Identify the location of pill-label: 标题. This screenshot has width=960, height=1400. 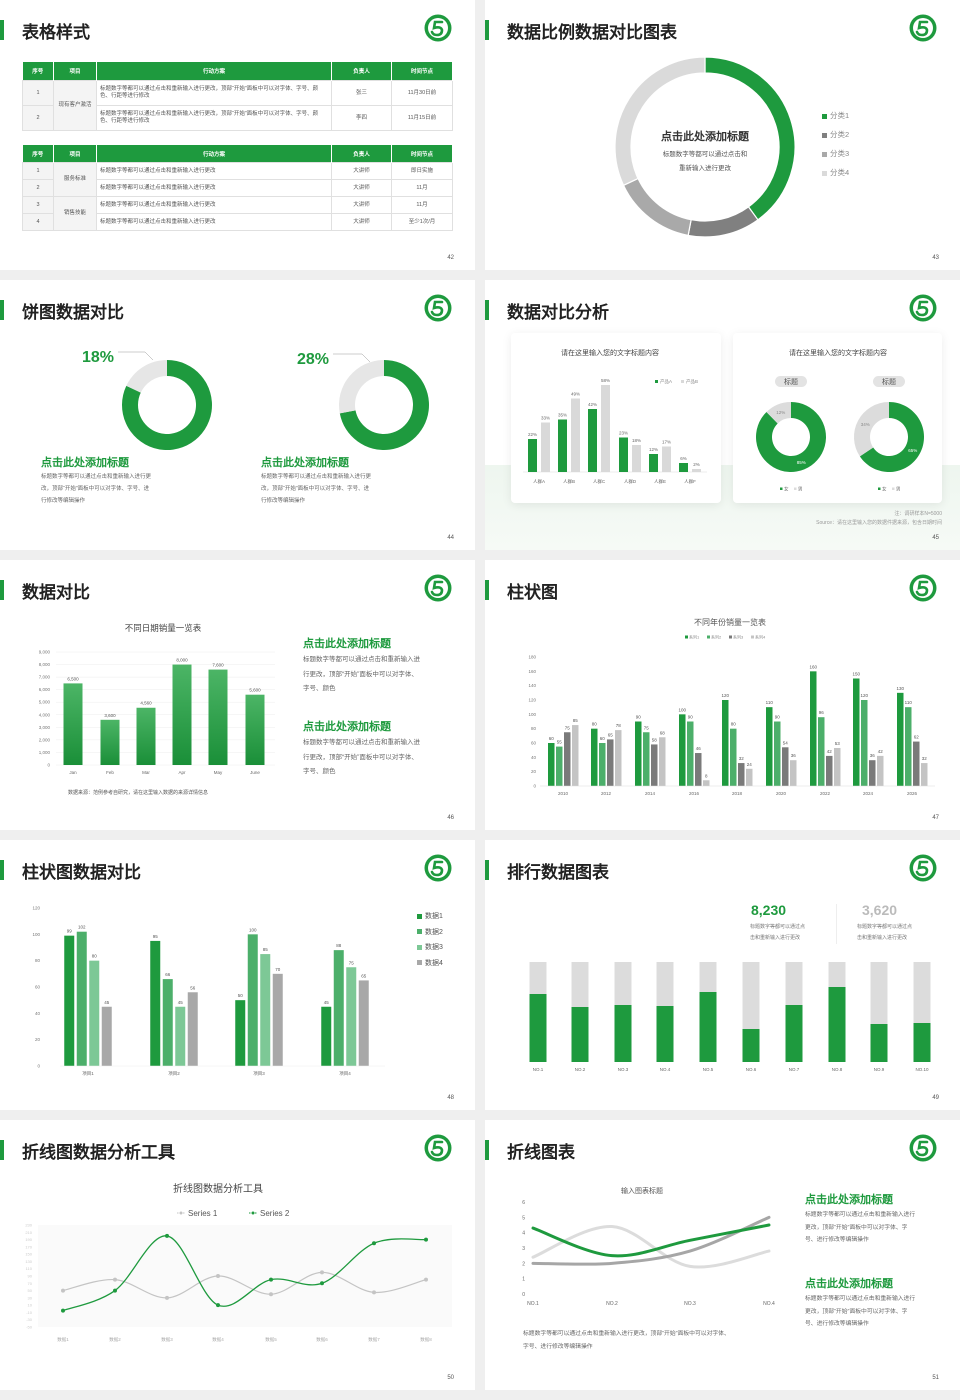
(889, 381).